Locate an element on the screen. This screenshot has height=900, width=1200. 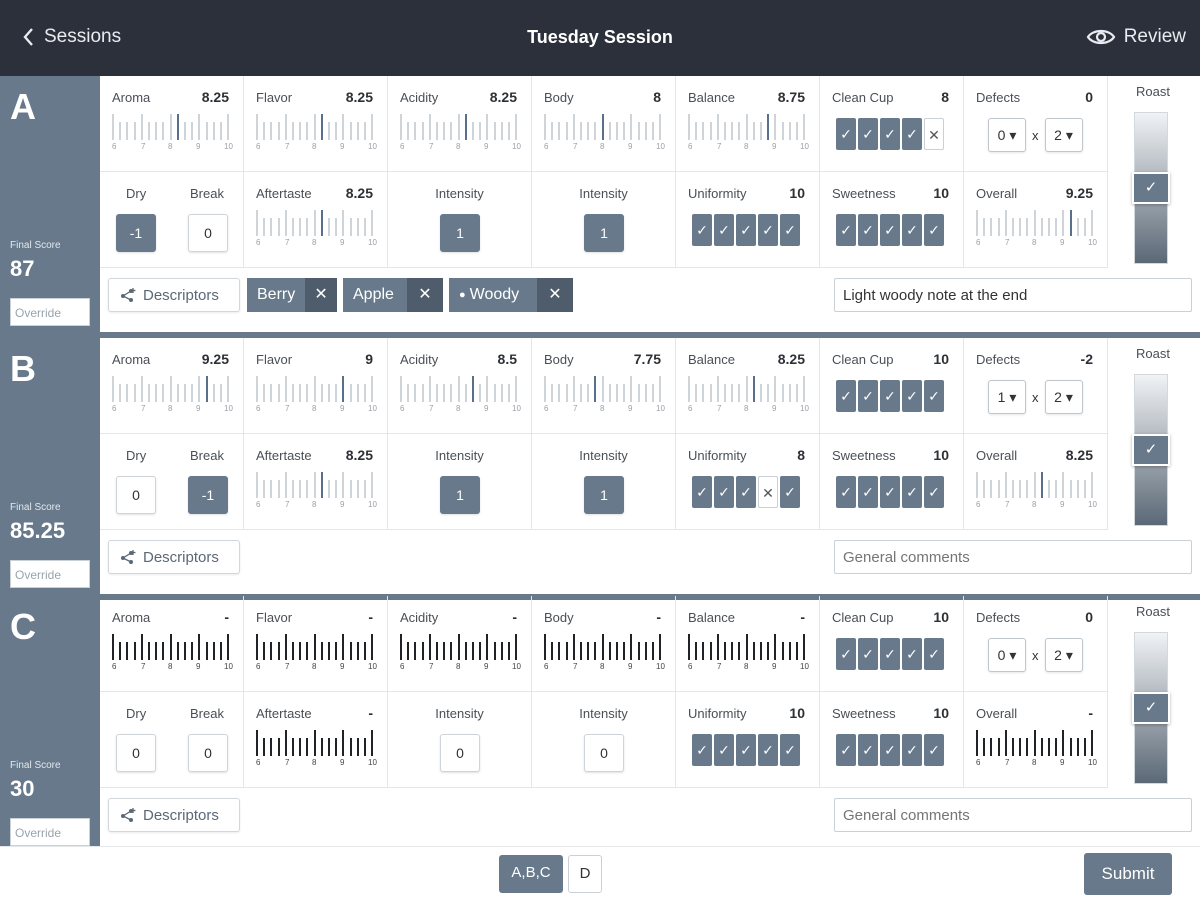
review-button: Review is located at coordinates (1136, 37).